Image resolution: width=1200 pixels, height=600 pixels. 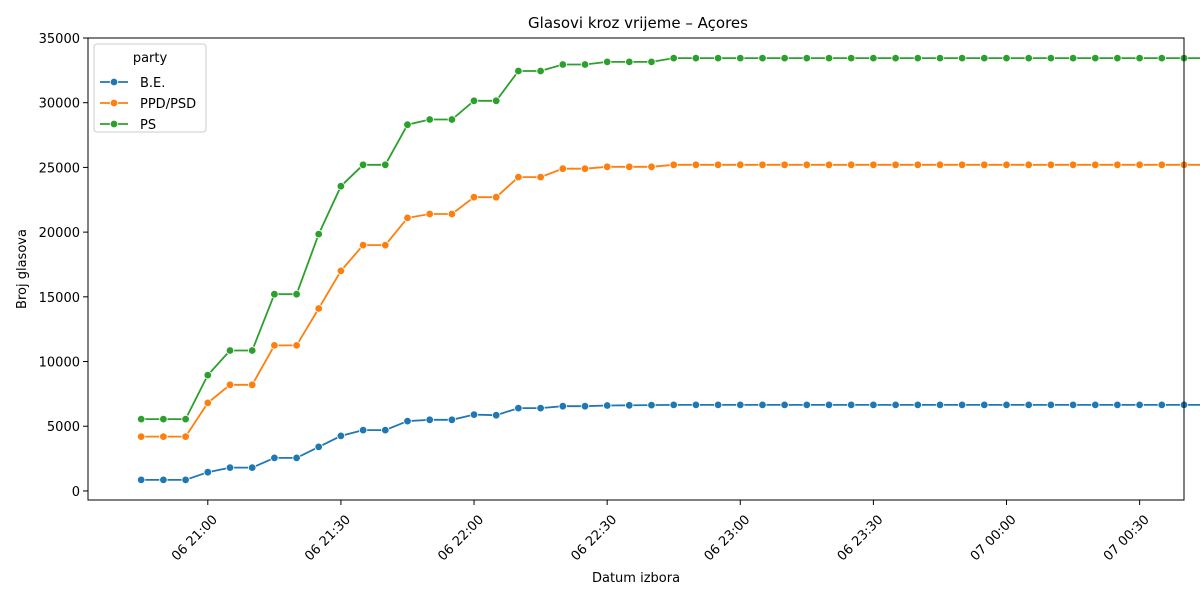 What do you see at coordinates (195, 538) in the screenshot?
I see `x-tick-label: 06 21:00` at bounding box center [195, 538].